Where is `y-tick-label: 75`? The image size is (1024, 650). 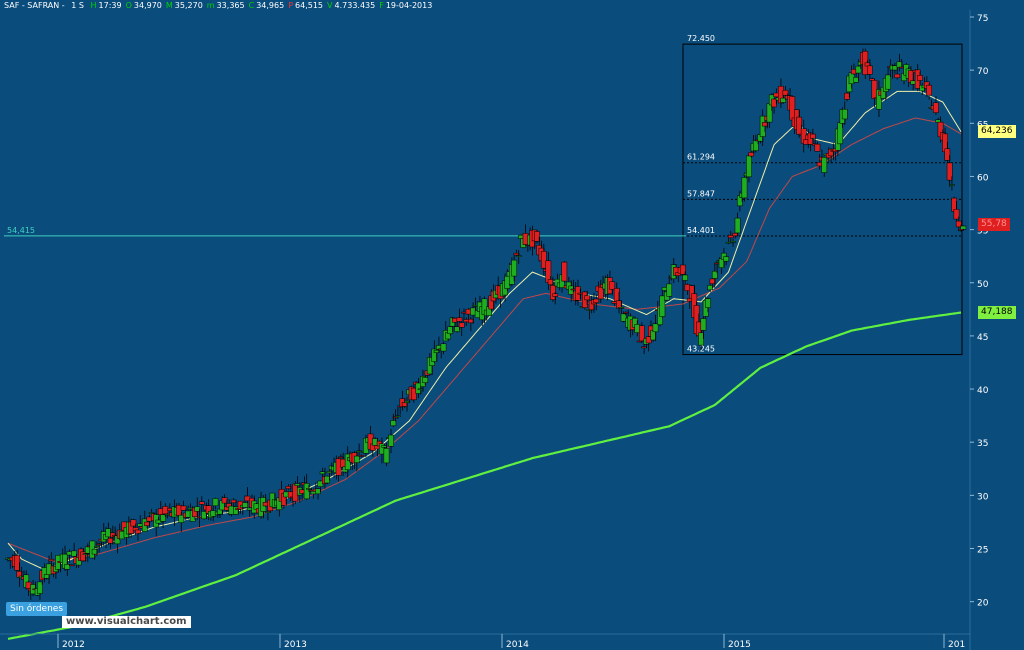 y-tick-label: 75 is located at coordinates (982, 19).